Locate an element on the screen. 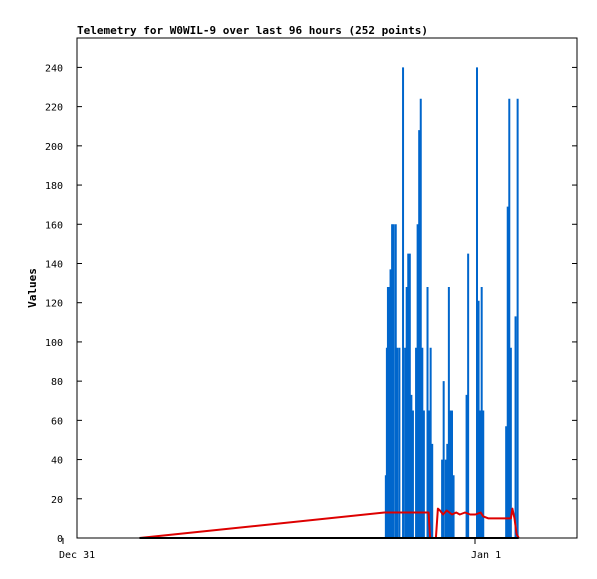 The image size is (597, 579). series-1-line is located at coordinates (329, 523).